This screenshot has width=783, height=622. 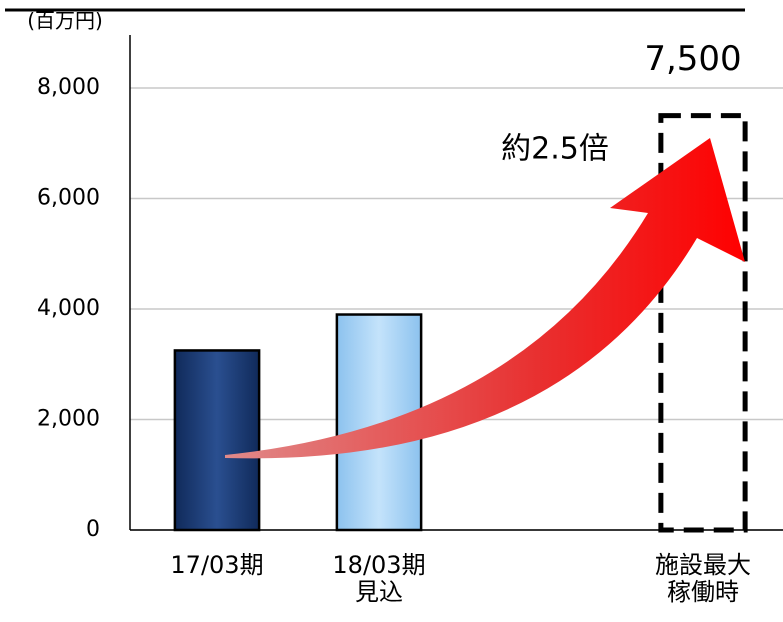 What do you see at coordinates (68, 308) in the screenshot?
I see `y-tick-label: 4,000` at bounding box center [68, 308].